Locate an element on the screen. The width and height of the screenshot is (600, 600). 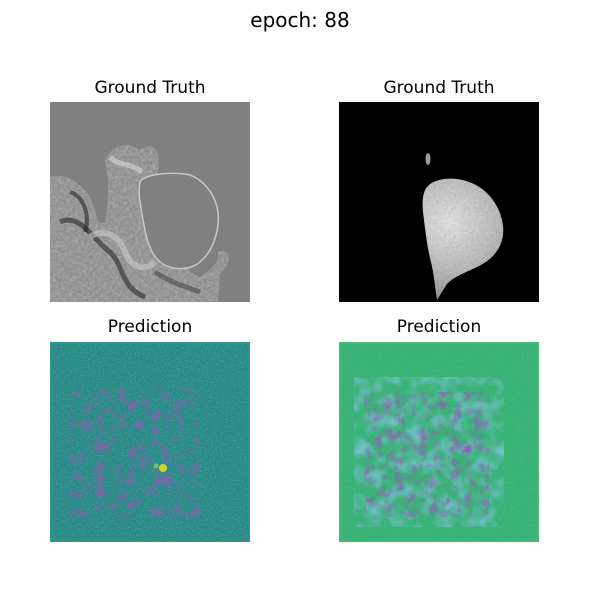
ground-truth-lesion-image is located at coordinates (439, 202).